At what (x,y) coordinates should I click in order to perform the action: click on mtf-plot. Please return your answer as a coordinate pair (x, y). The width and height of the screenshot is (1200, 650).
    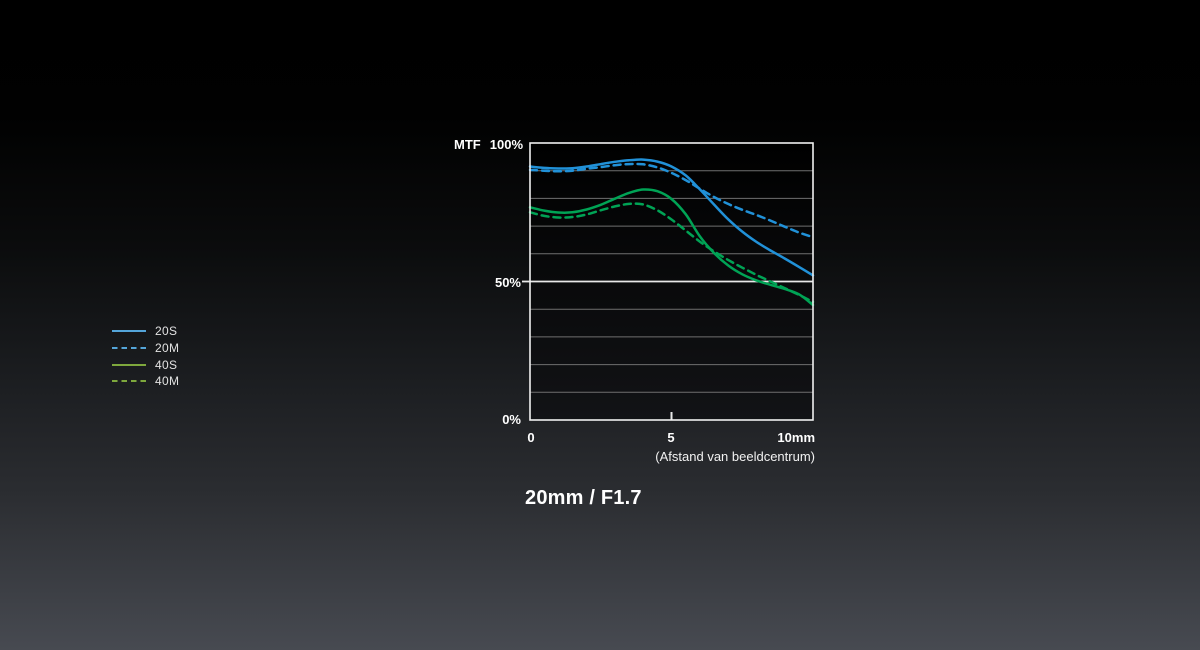
    Looking at the image, I should click on (668, 281).